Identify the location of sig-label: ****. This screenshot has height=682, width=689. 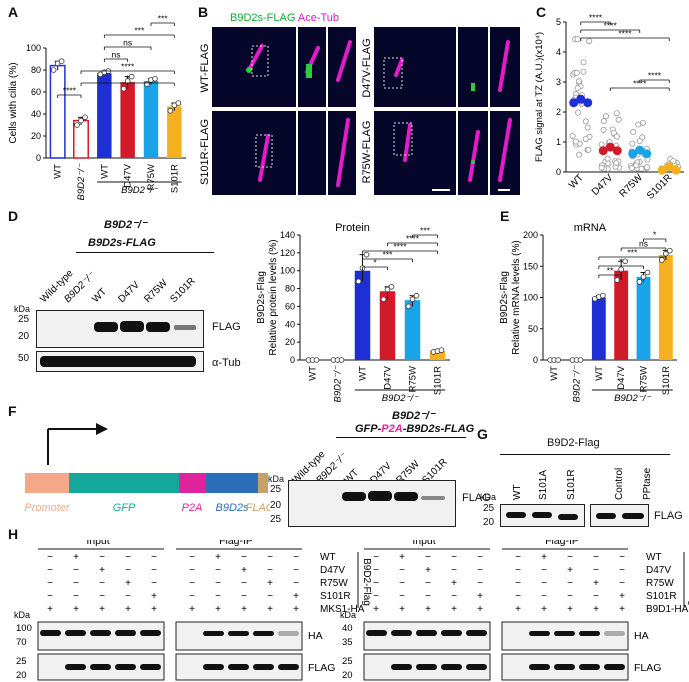
(596, 18).